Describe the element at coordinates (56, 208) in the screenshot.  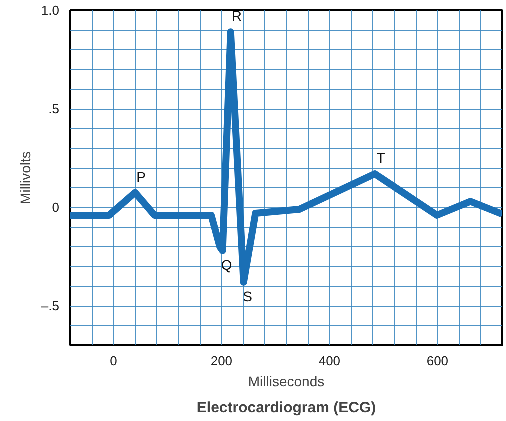
I see `y-tick-label: 0` at that location.